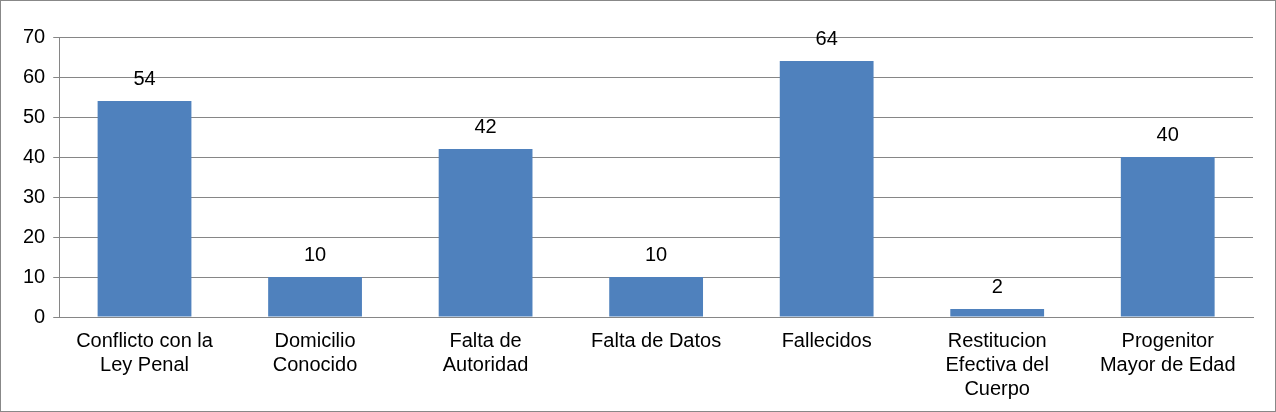 This screenshot has height=412, width=1276. Describe the element at coordinates (34, 275) in the screenshot. I see `y-tick-label: 10` at that location.